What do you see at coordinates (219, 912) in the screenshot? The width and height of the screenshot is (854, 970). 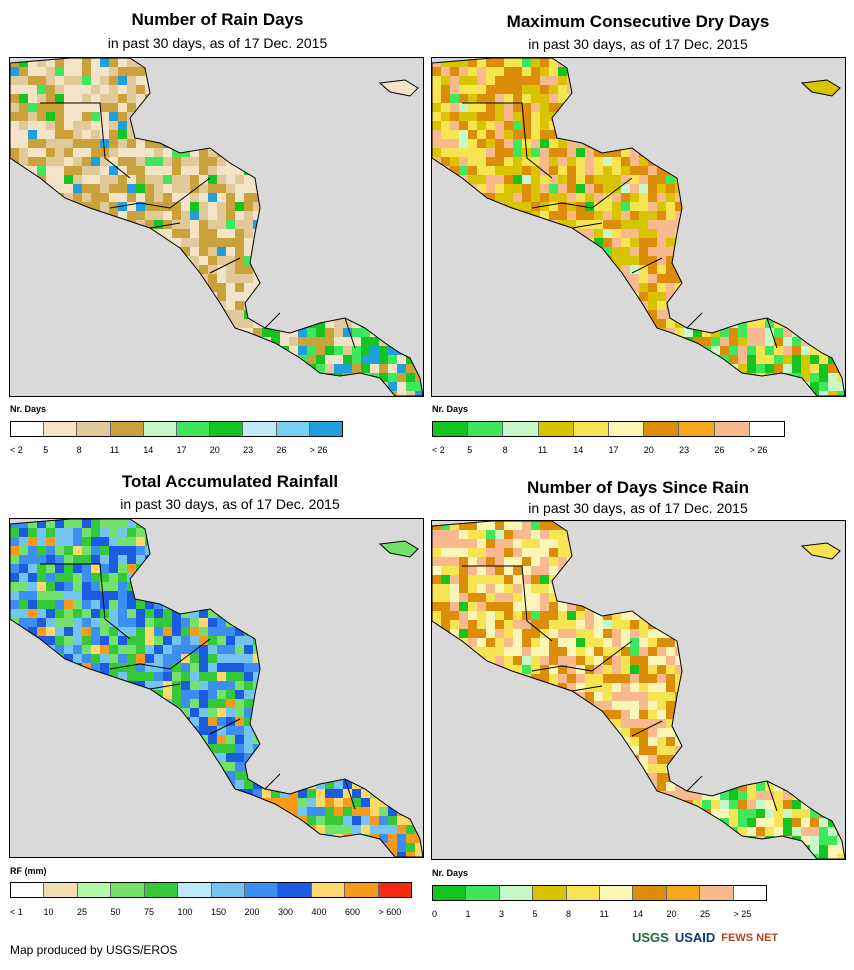 I see `legend-tick-label: 150` at bounding box center [219, 912].